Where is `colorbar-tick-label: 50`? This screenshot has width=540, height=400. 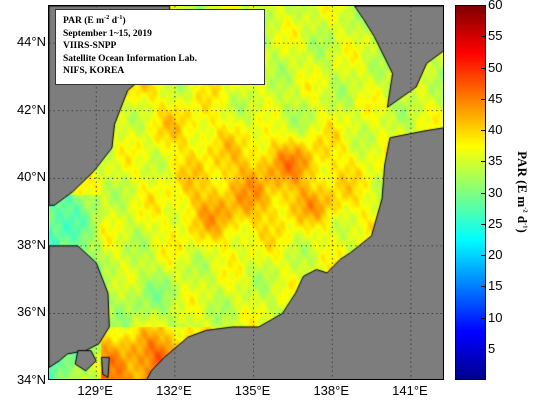 colorbar-tick-label: 50 is located at coordinates (495, 67).